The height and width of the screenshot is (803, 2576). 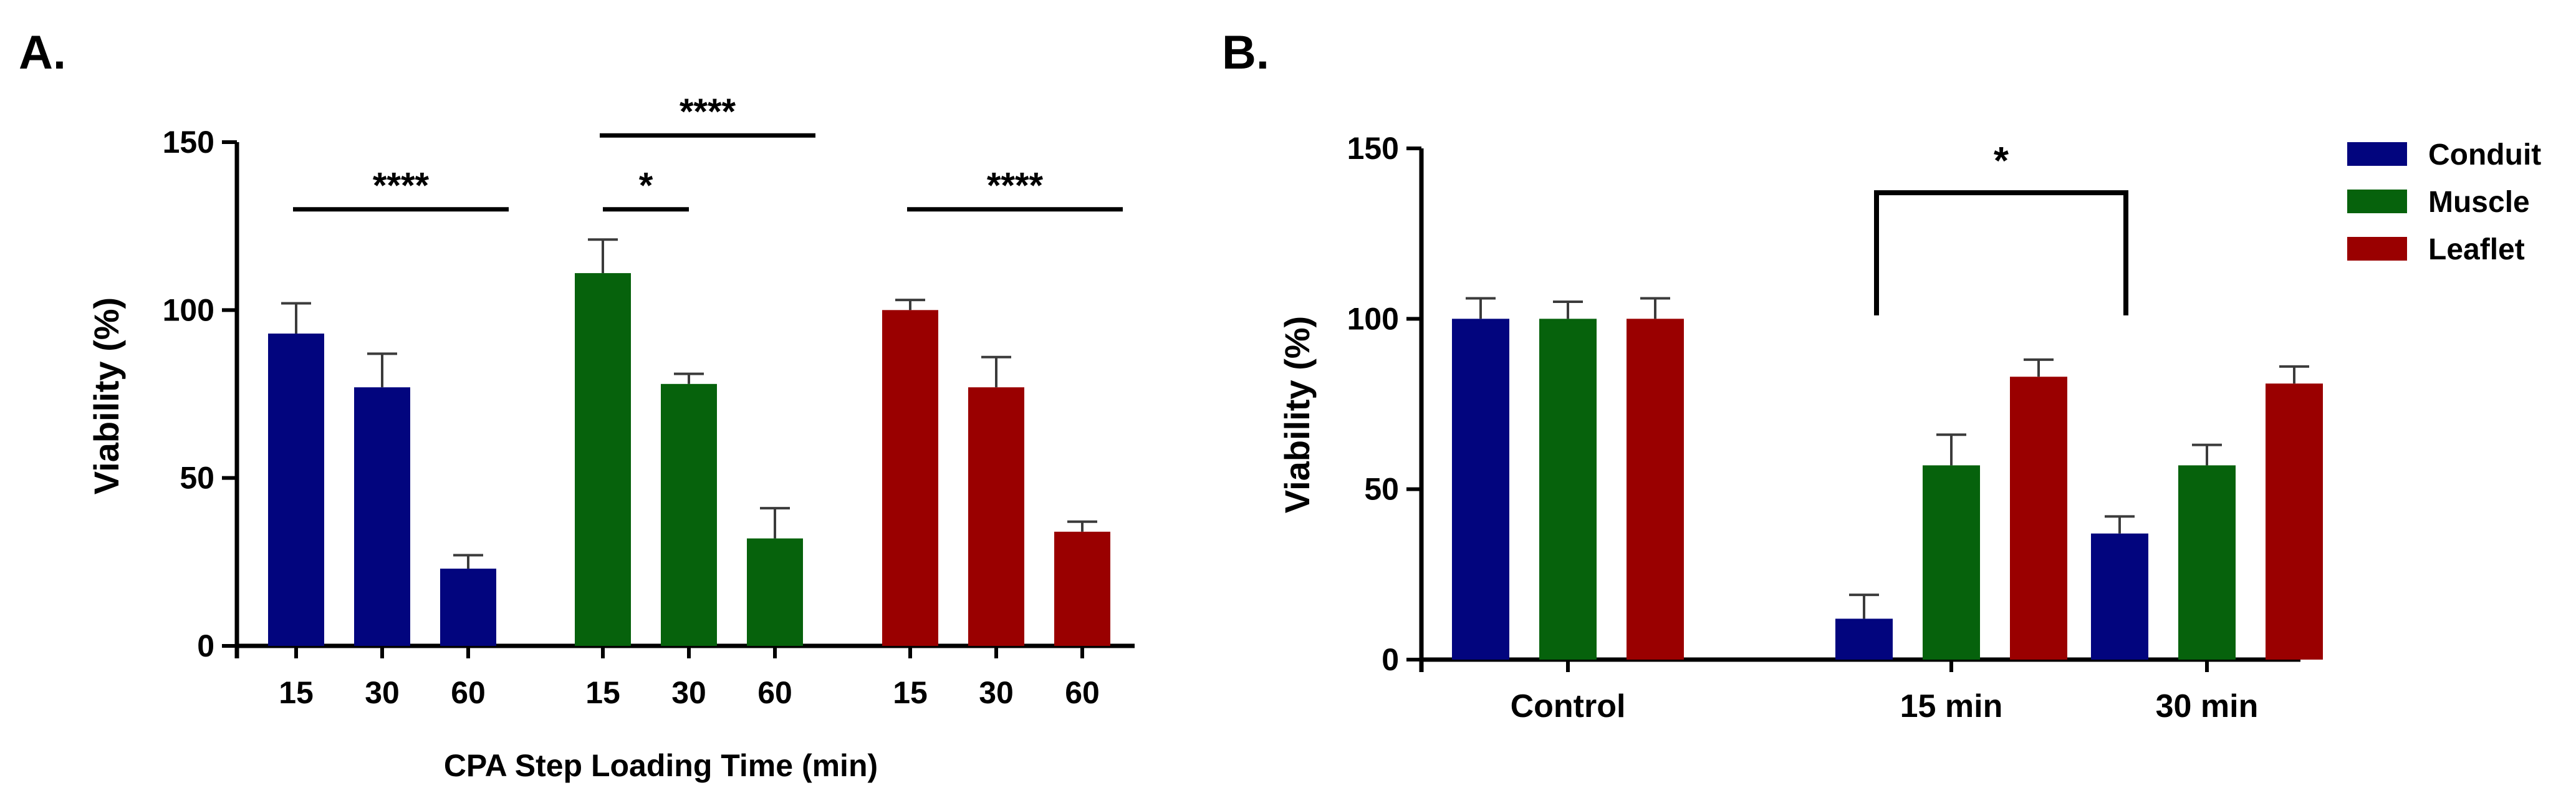 What do you see at coordinates (42, 53) in the screenshot?
I see `panel-a-label: A.` at bounding box center [42, 53].